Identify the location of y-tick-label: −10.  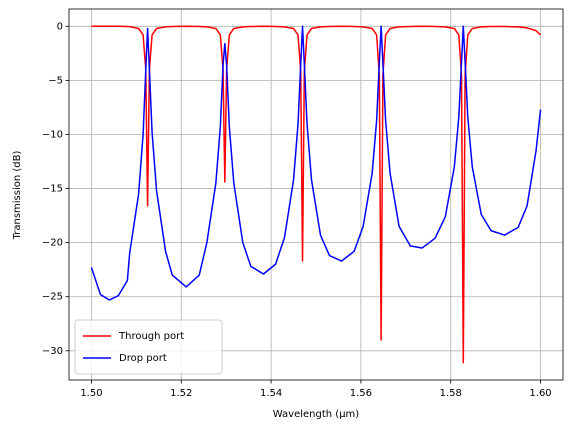
(52, 134).